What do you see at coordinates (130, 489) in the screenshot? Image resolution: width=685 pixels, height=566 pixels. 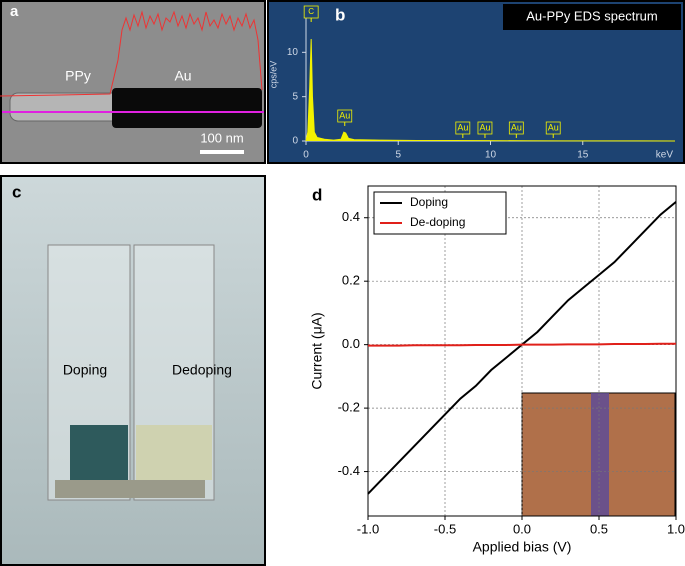 I see `cuvette-base` at bounding box center [130, 489].